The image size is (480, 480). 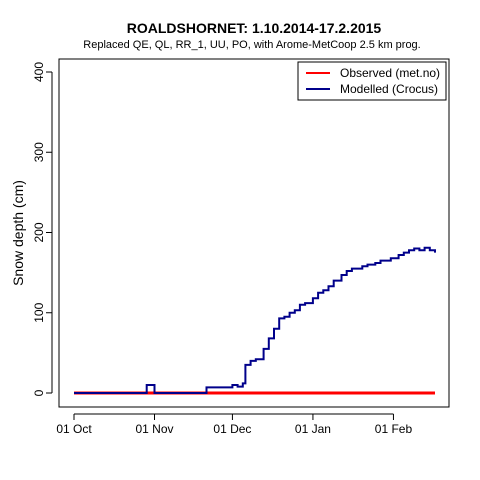 I want to click on y-axis: 0 100 200 300 400, so click(x=42, y=229).